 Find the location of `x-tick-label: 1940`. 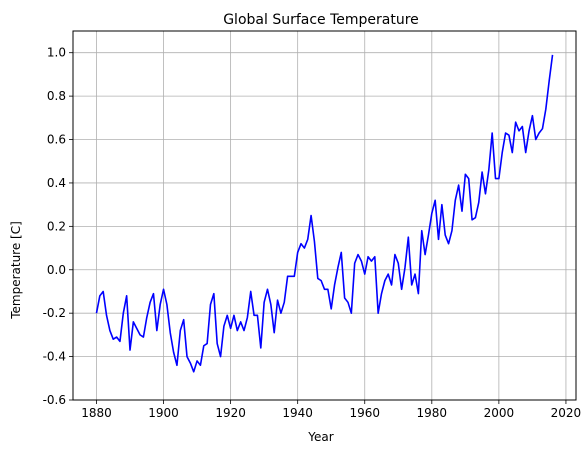

x-tick-label: 1940 is located at coordinates (297, 413).